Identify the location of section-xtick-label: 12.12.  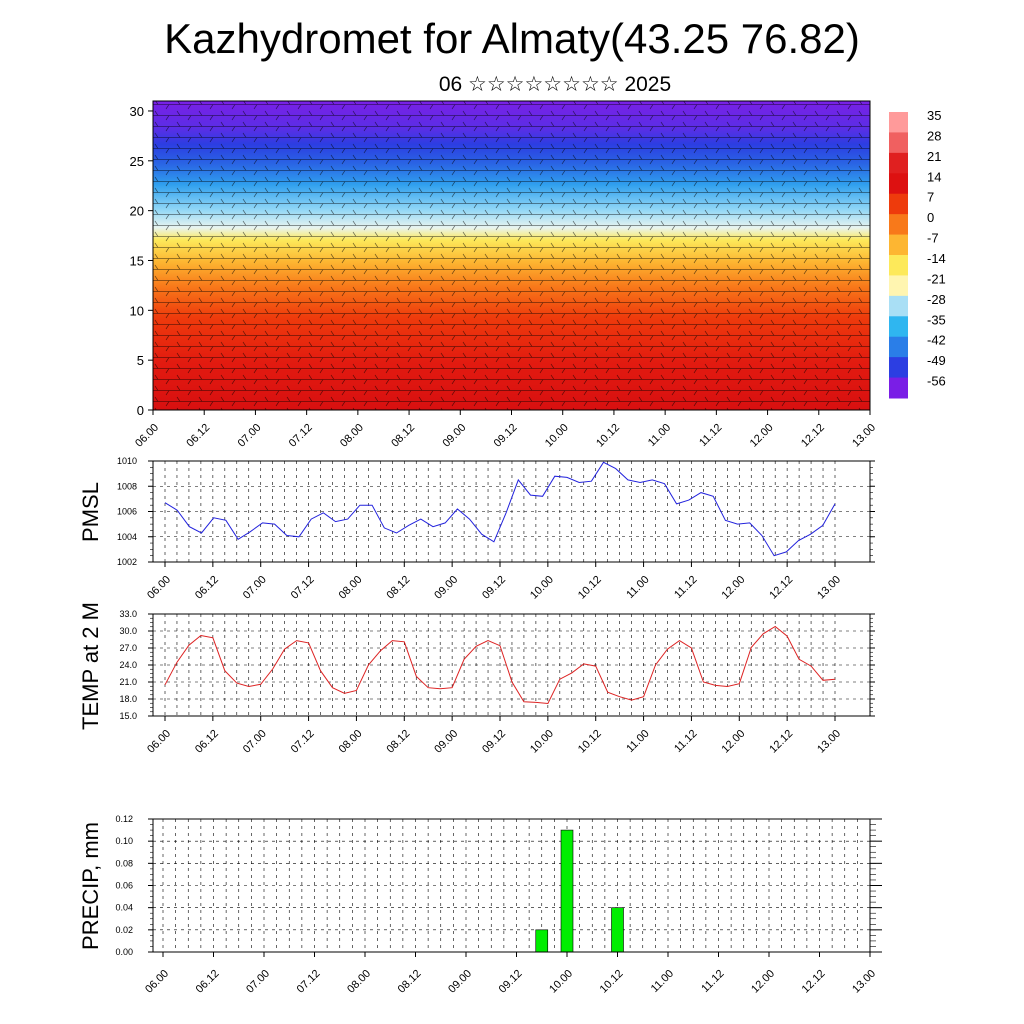
(813, 436).